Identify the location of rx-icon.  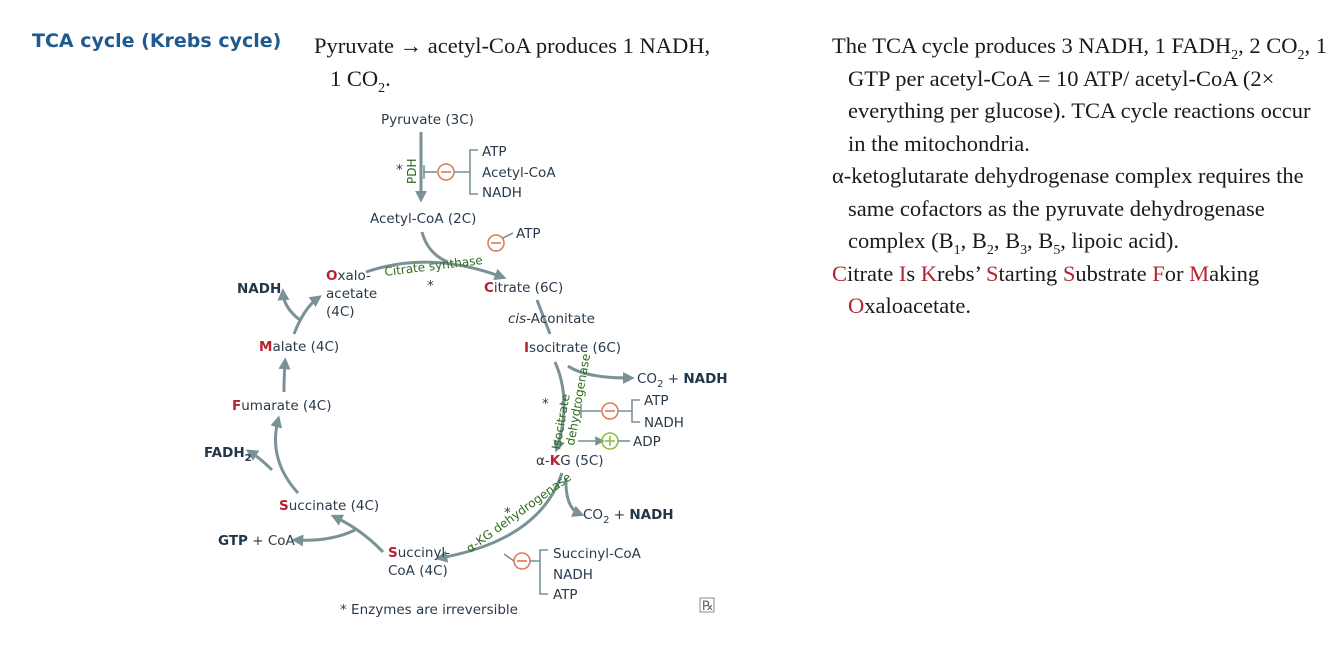
(707, 605).